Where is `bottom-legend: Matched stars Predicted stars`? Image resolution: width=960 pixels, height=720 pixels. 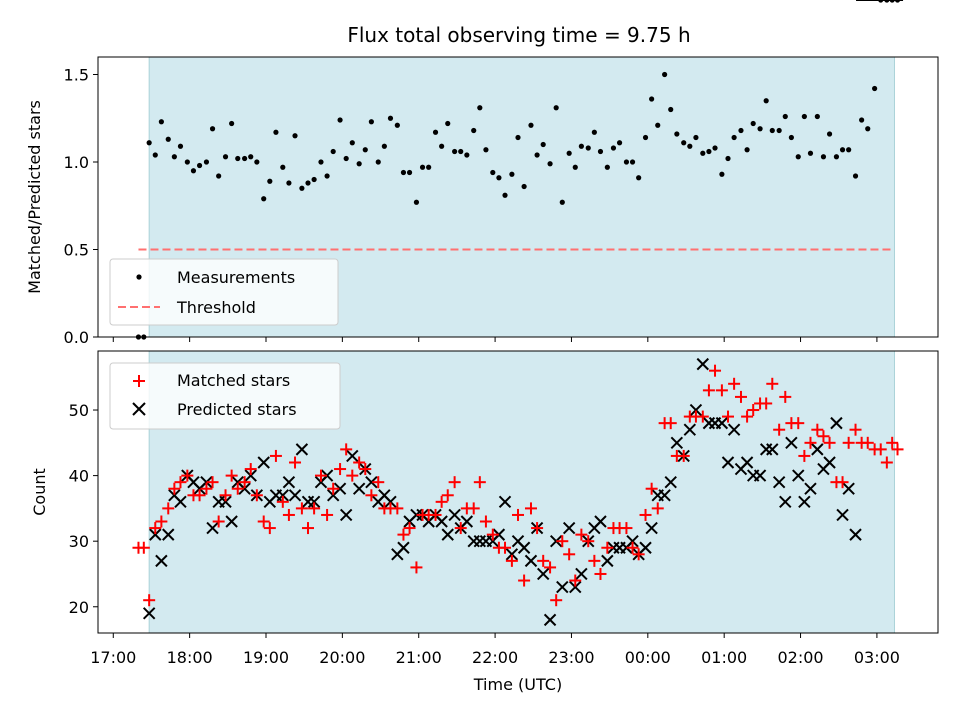 bottom-legend: Matched stars Predicted stars is located at coordinates (225, 396).